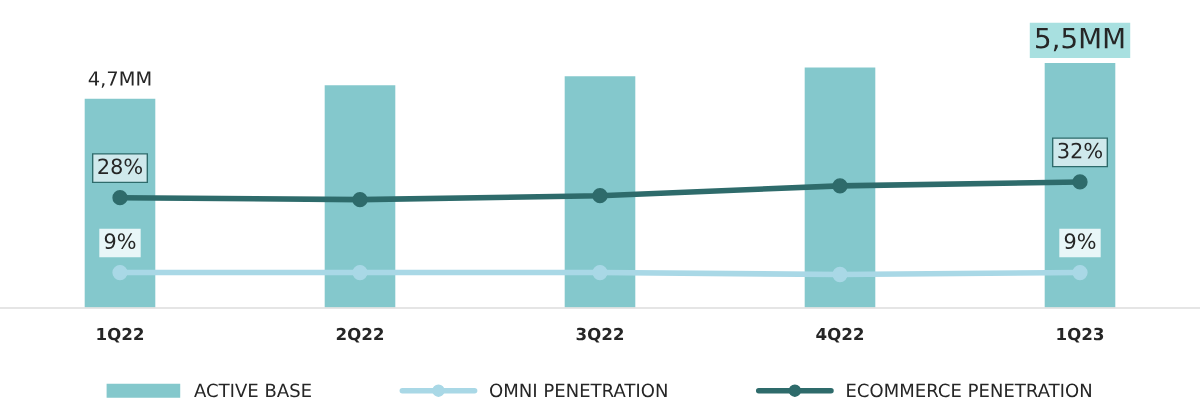  What do you see at coordinates (1080, 39) in the screenshot?
I see `data-label: 5,5MM` at bounding box center [1080, 39].